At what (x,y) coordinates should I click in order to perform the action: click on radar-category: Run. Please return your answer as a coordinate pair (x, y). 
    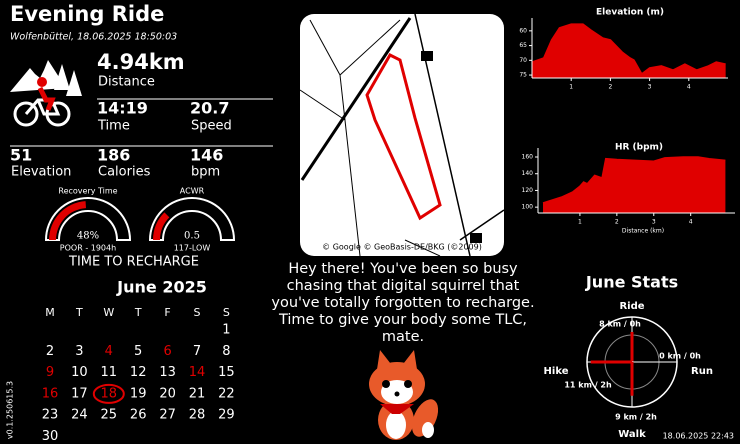
    Looking at the image, I should click on (702, 371).